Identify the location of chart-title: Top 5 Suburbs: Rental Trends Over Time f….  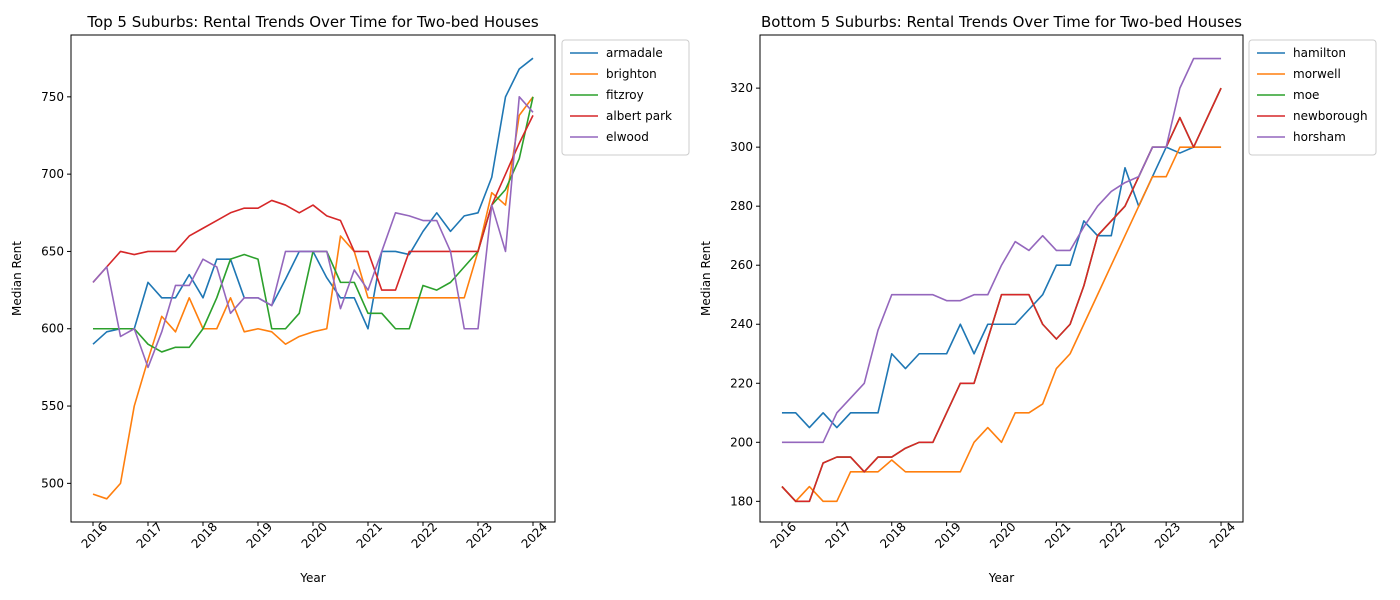
(312, 22).